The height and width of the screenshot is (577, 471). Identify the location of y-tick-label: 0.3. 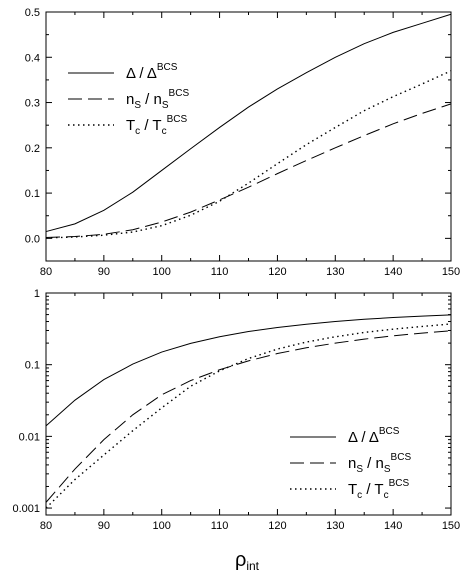
(32, 104).